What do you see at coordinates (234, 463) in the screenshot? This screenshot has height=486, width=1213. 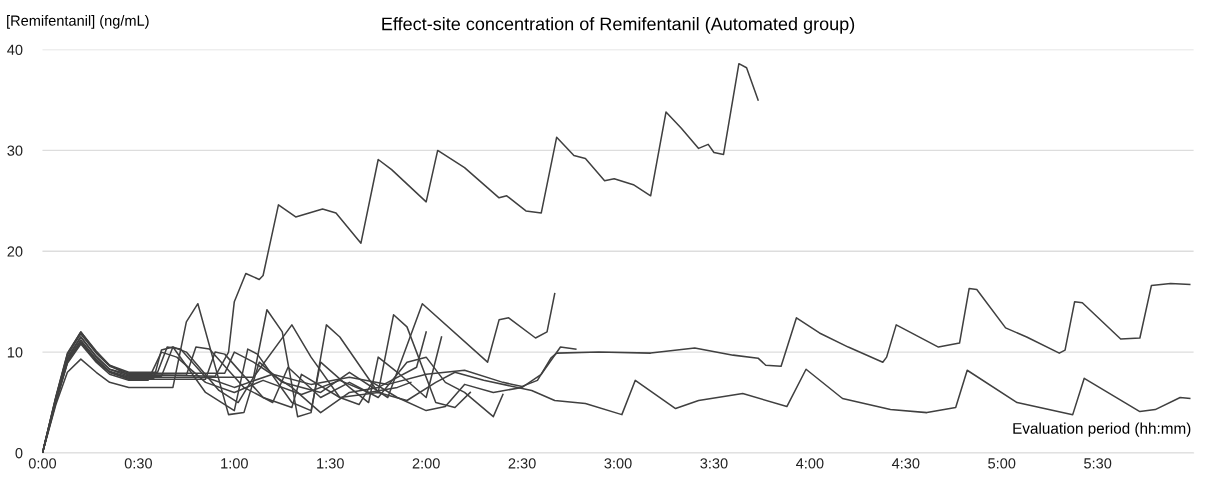 I see `x-tick-label: 1:00` at bounding box center [234, 463].